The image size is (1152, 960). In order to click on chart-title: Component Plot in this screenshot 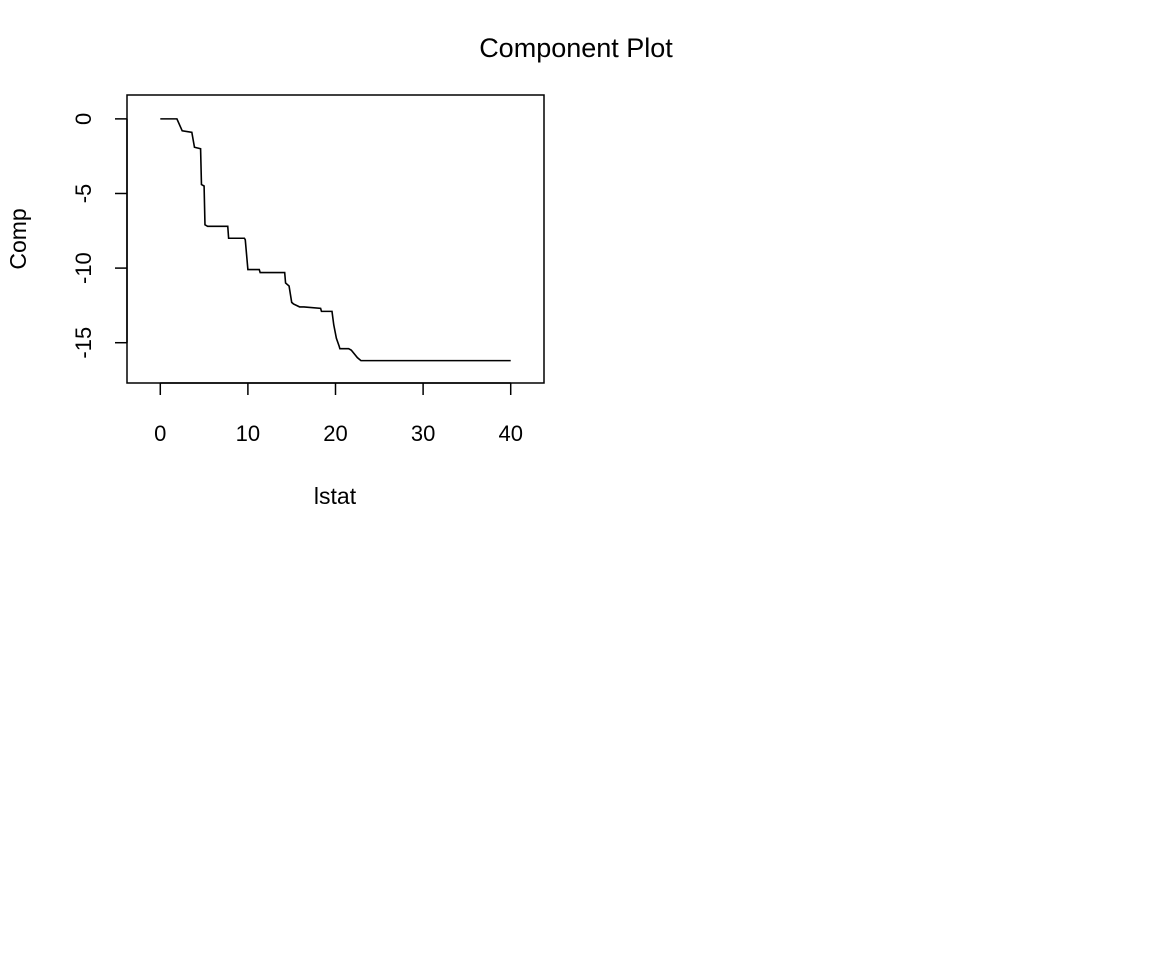, I will do `click(576, 48)`.